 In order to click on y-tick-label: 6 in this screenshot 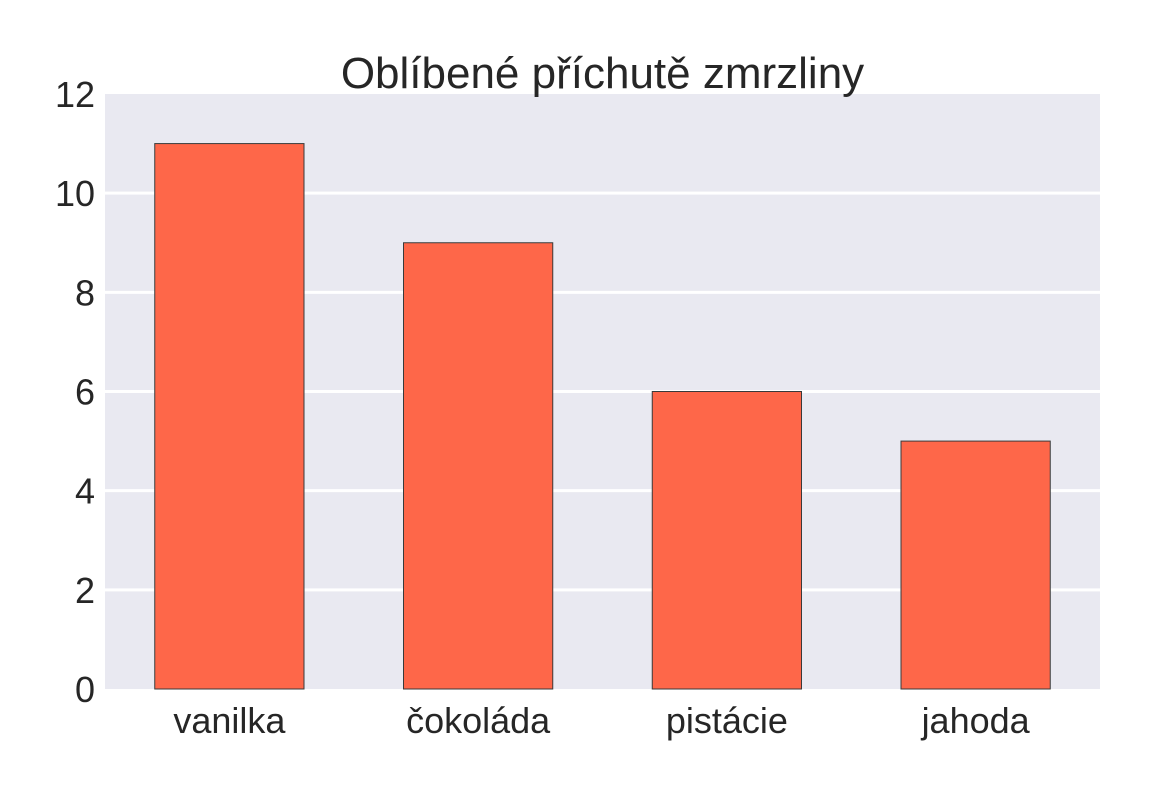, I will do `click(85, 392)`.